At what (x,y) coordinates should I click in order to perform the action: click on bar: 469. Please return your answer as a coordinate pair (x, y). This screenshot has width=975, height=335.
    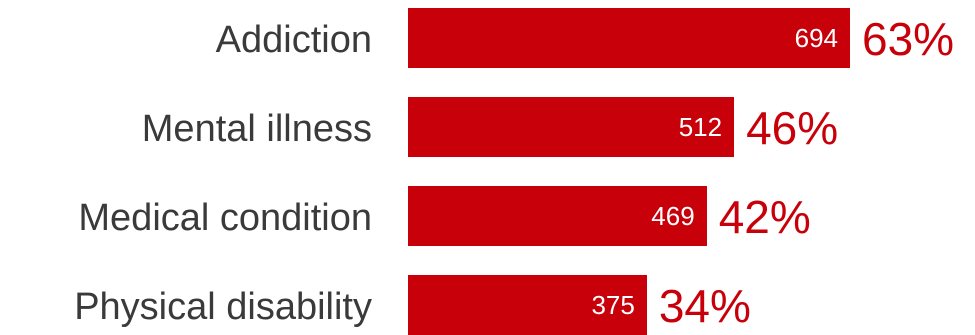
    Looking at the image, I should click on (557, 216).